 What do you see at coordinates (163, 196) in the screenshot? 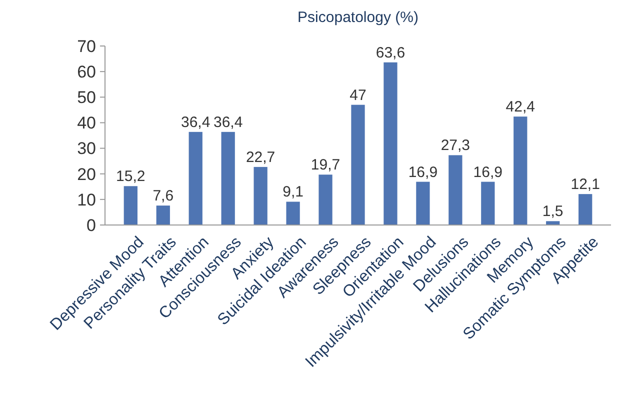
I see `data-label: 7,6` at bounding box center [163, 196].